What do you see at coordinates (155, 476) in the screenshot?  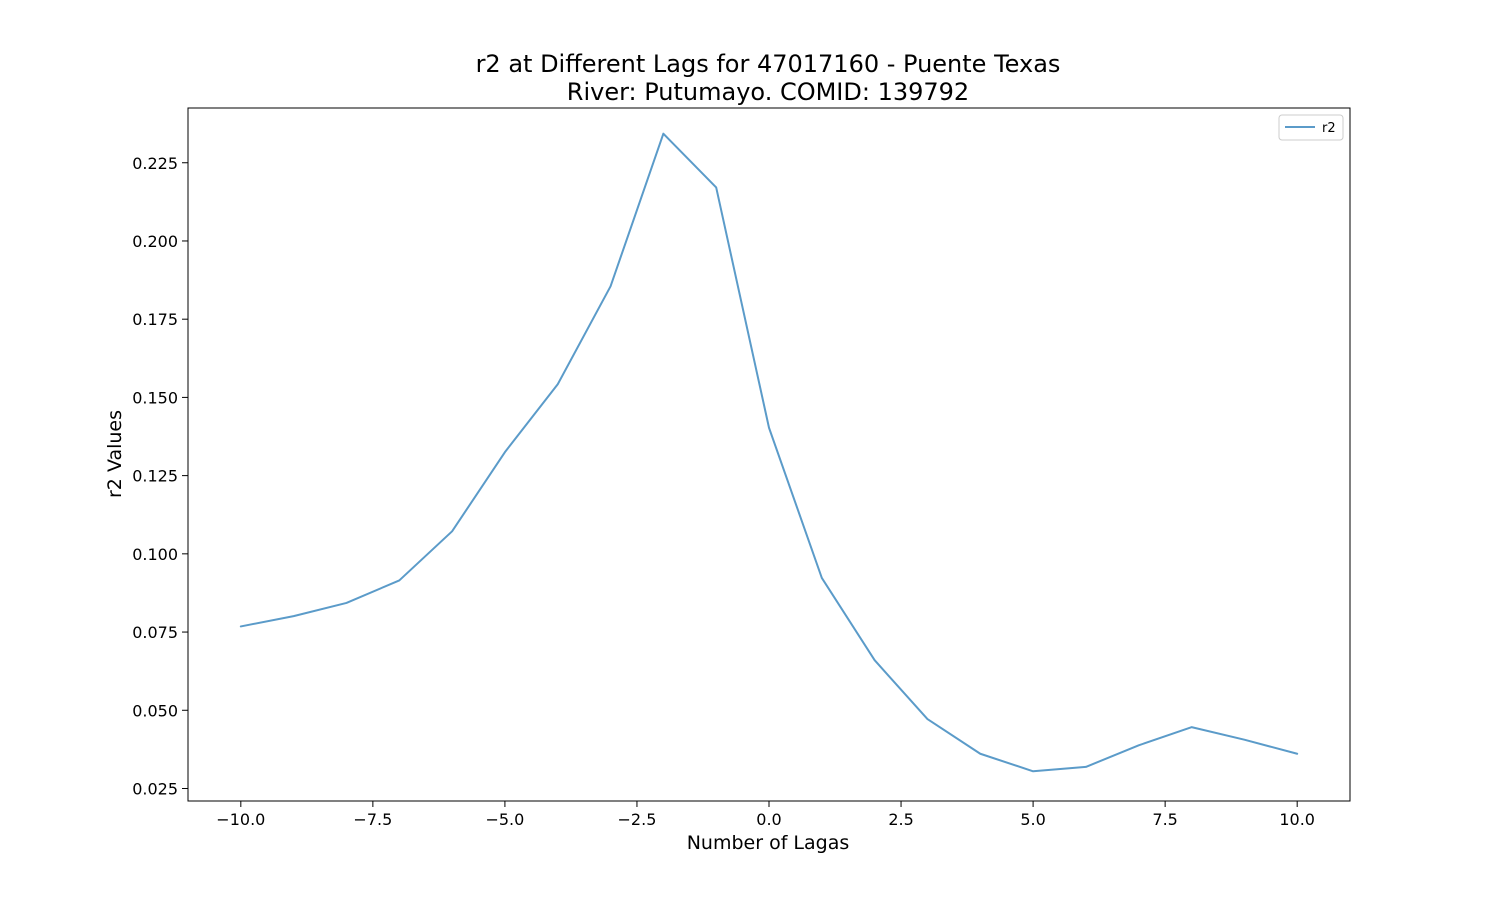 I see `y-tick-label: 0.125` at bounding box center [155, 476].